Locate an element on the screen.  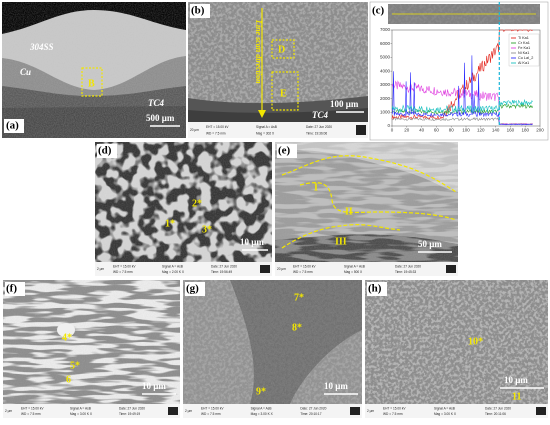
info-text: Time: 19:36:06 is located at coordinates (316, 133).